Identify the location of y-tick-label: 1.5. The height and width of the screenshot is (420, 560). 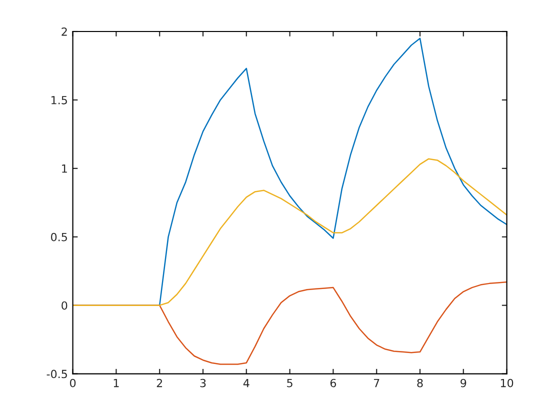
(59, 100).